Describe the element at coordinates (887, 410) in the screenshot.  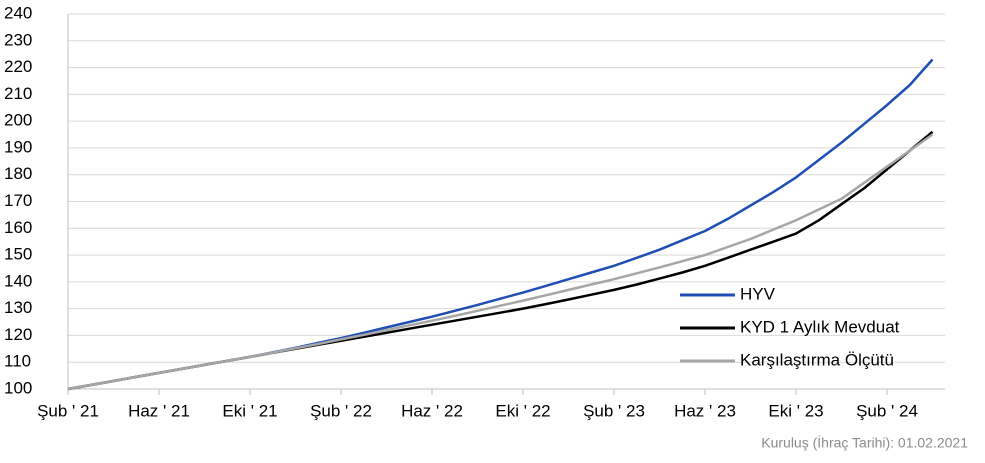
I see `x-tick-label: Şub ' 24` at that location.